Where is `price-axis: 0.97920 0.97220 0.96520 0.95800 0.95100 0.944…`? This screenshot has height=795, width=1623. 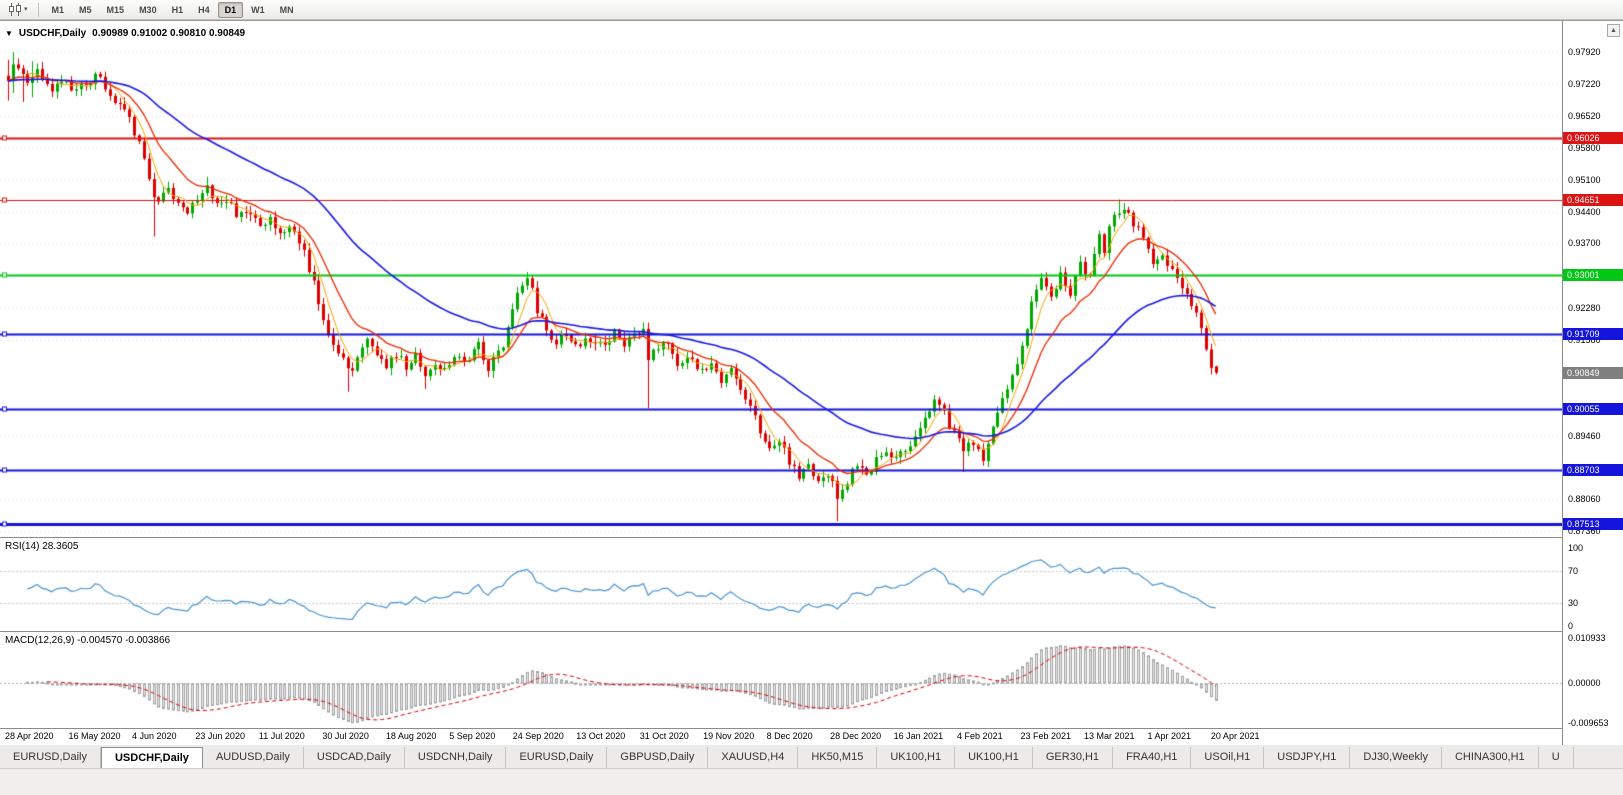
price-axis: 0.97920 0.97220 0.96520 0.95800 0.95100 0.944… is located at coordinates (1592, 383).